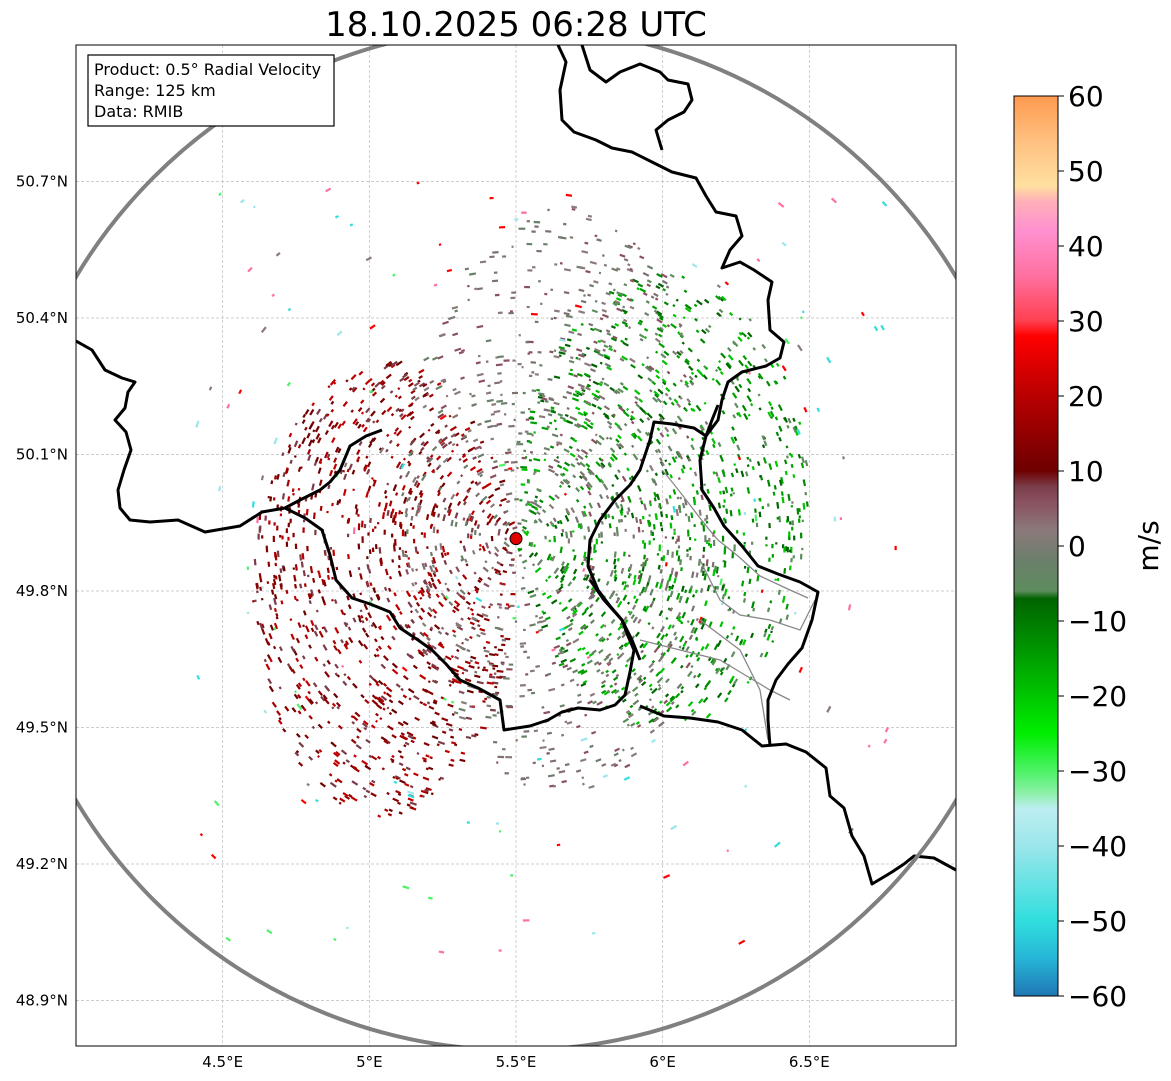 The height and width of the screenshot is (1081, 1171). Describe the element at coordinates (653, 512) in the screenshot. I see `border-luxembourg-west` at that location.